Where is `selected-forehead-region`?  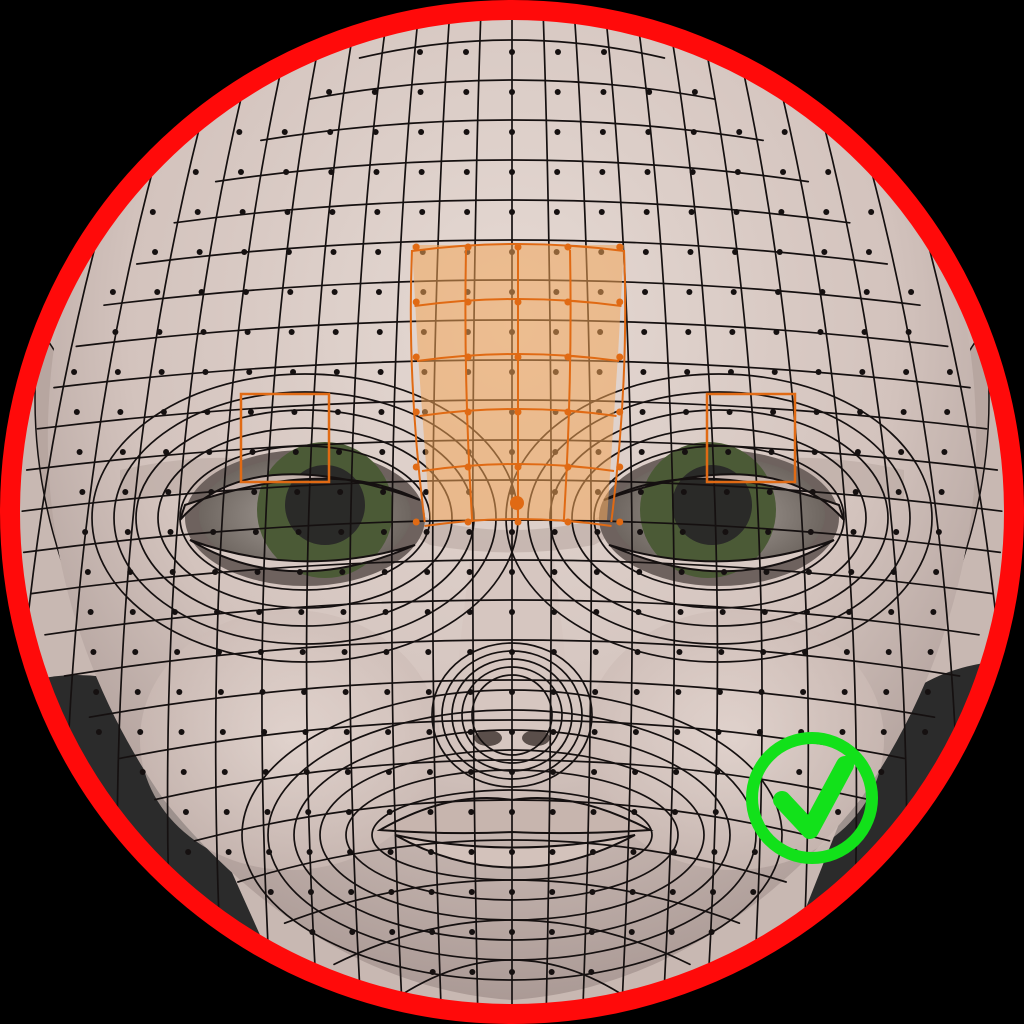
selected-forehead-region is located at coordinates (518, 385).